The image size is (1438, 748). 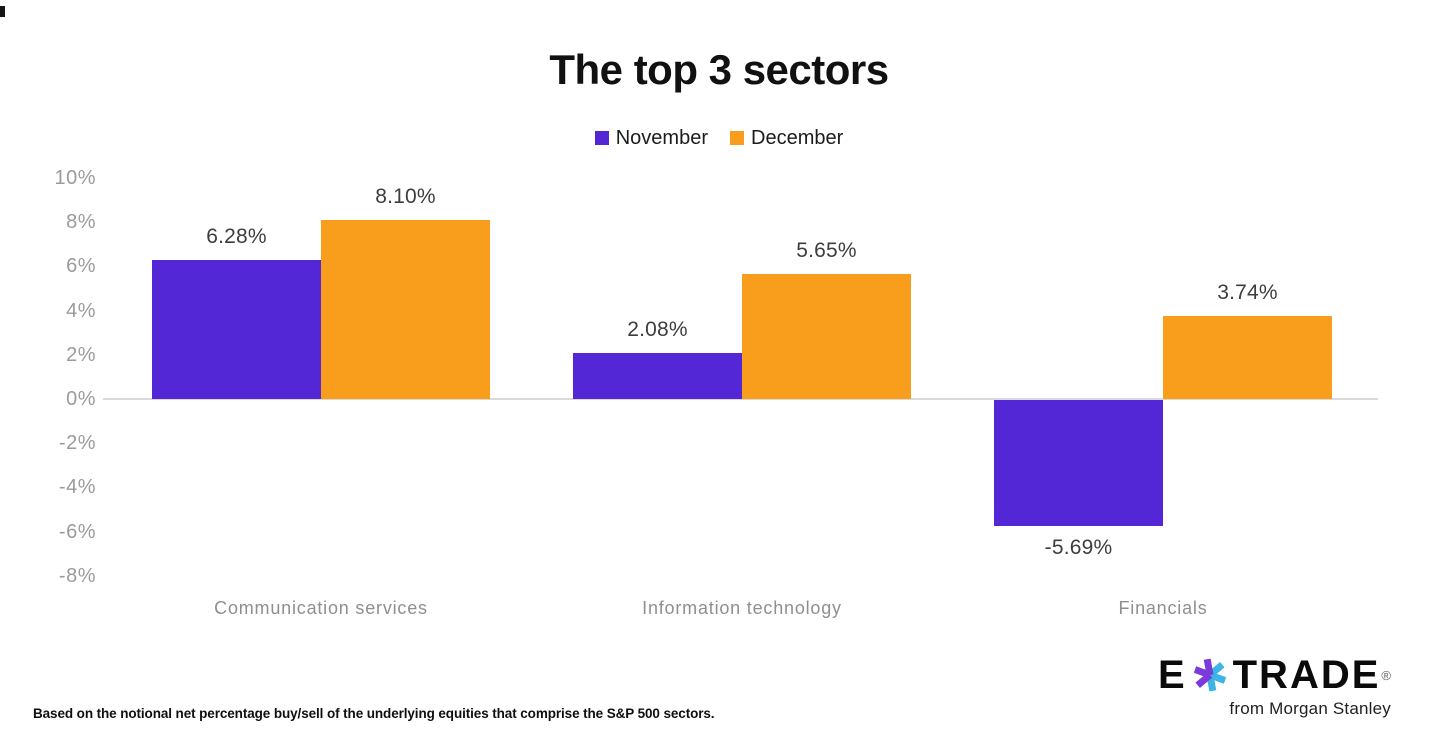 I want to click on bar-value-label: 6.28%, so click(x=236, y=237).